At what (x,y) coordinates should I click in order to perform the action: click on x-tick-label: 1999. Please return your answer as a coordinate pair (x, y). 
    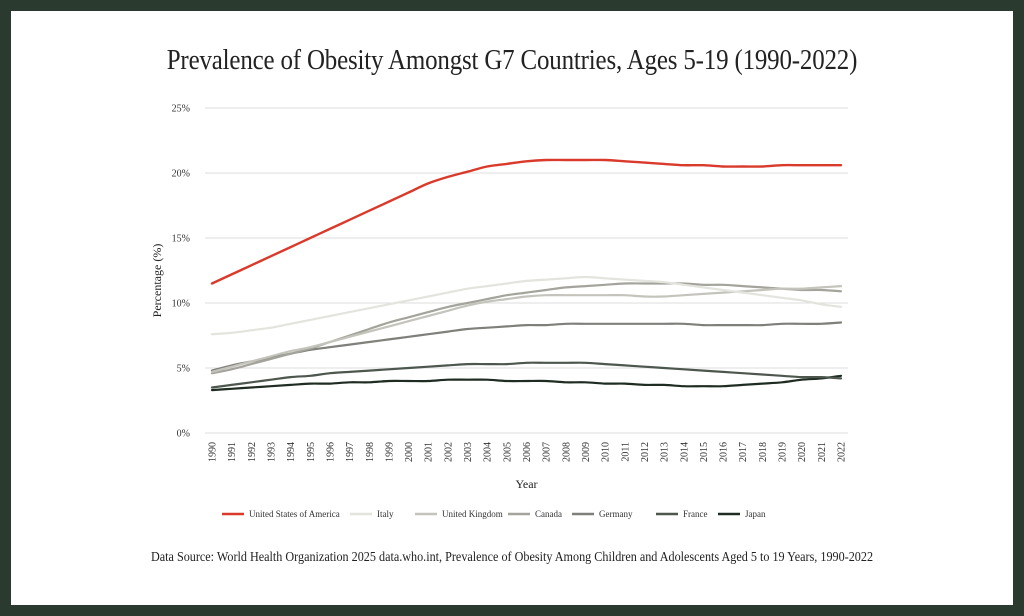
    Looking at the image, I should click on (389, 452).